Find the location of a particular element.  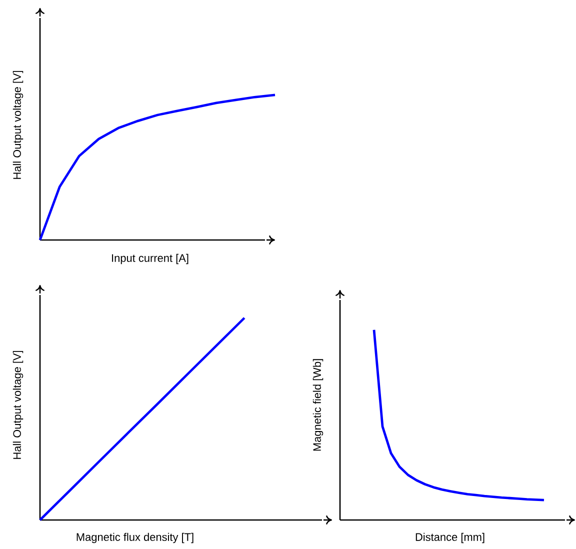

y-axis-title: Magnetic field [Wb] is located at coordinates (318, 405).